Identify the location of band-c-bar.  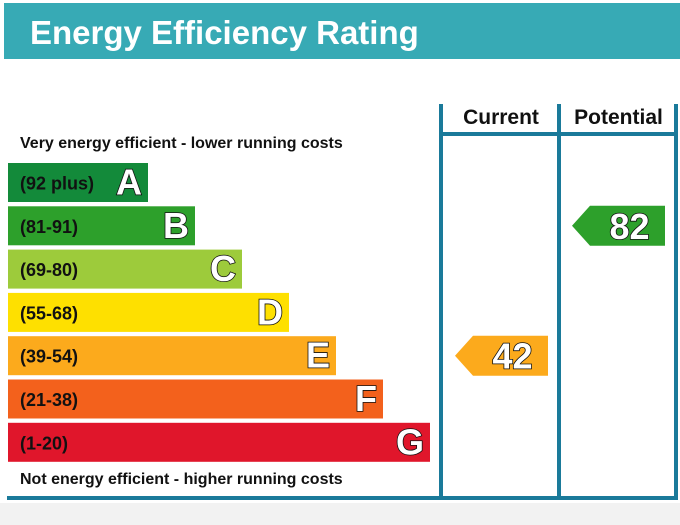
(125, 269).